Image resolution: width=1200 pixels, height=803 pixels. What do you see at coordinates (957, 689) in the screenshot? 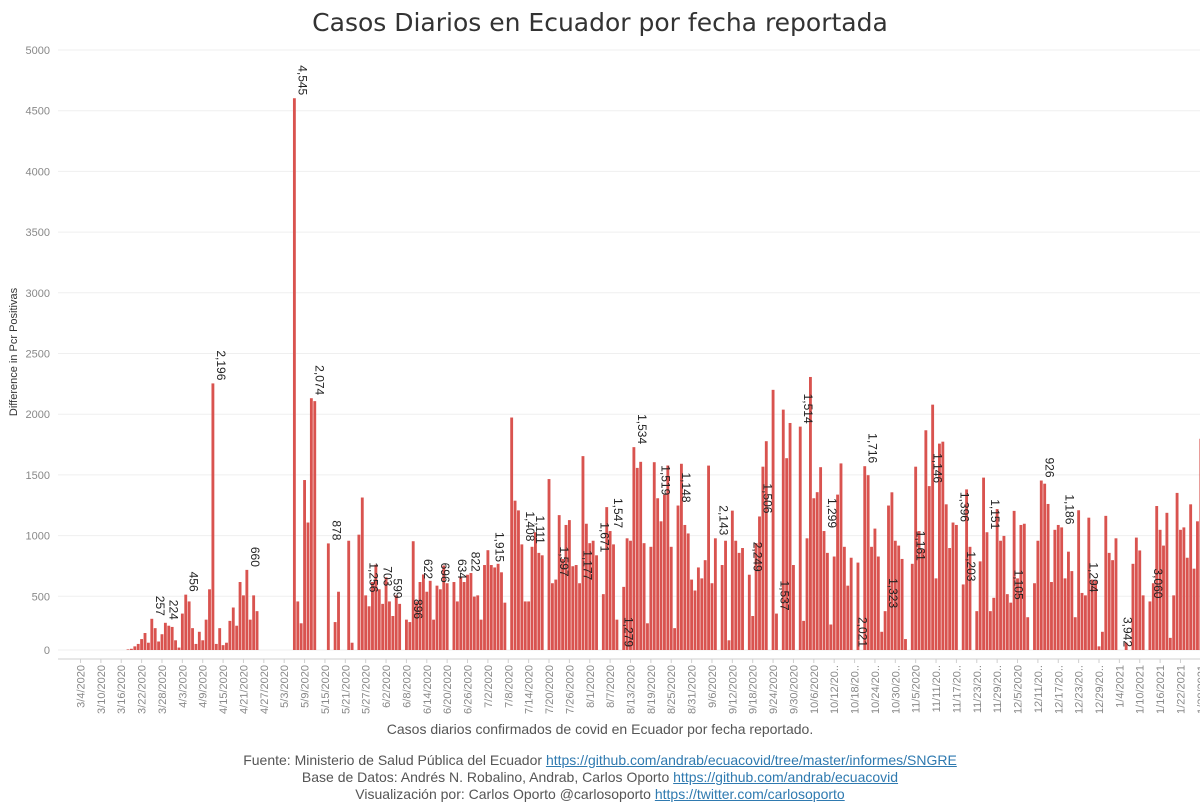
I see `x-tick-label: 11/17/20..` at bounding box center [957, 689].